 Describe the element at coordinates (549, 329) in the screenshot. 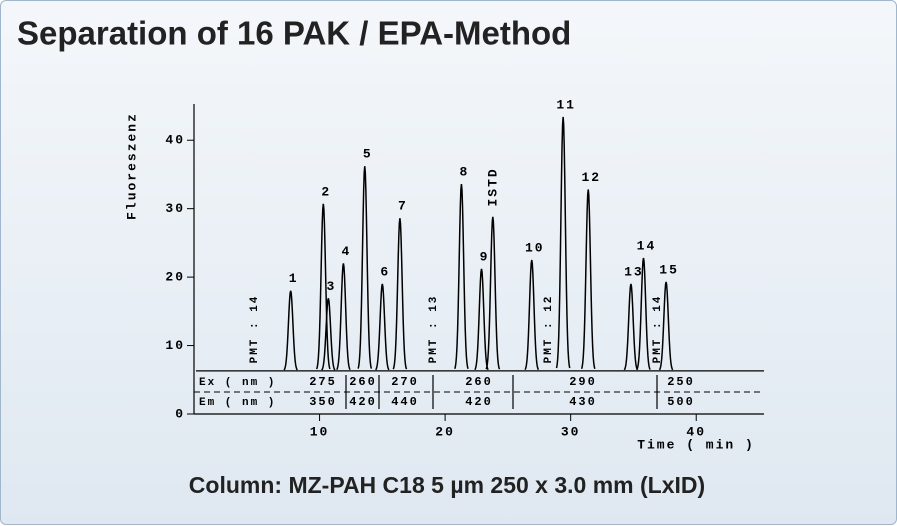

I see `pmt-annotation: PMT : 12` at that location.